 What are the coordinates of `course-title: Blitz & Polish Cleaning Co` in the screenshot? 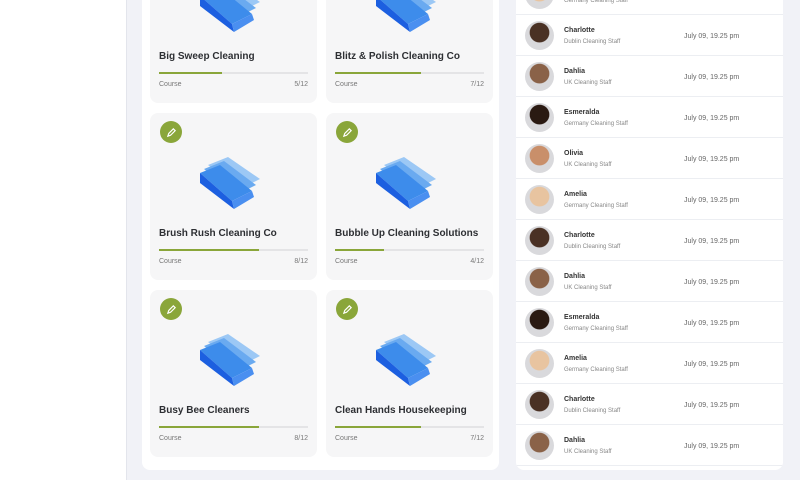 It's located at (398, 56).